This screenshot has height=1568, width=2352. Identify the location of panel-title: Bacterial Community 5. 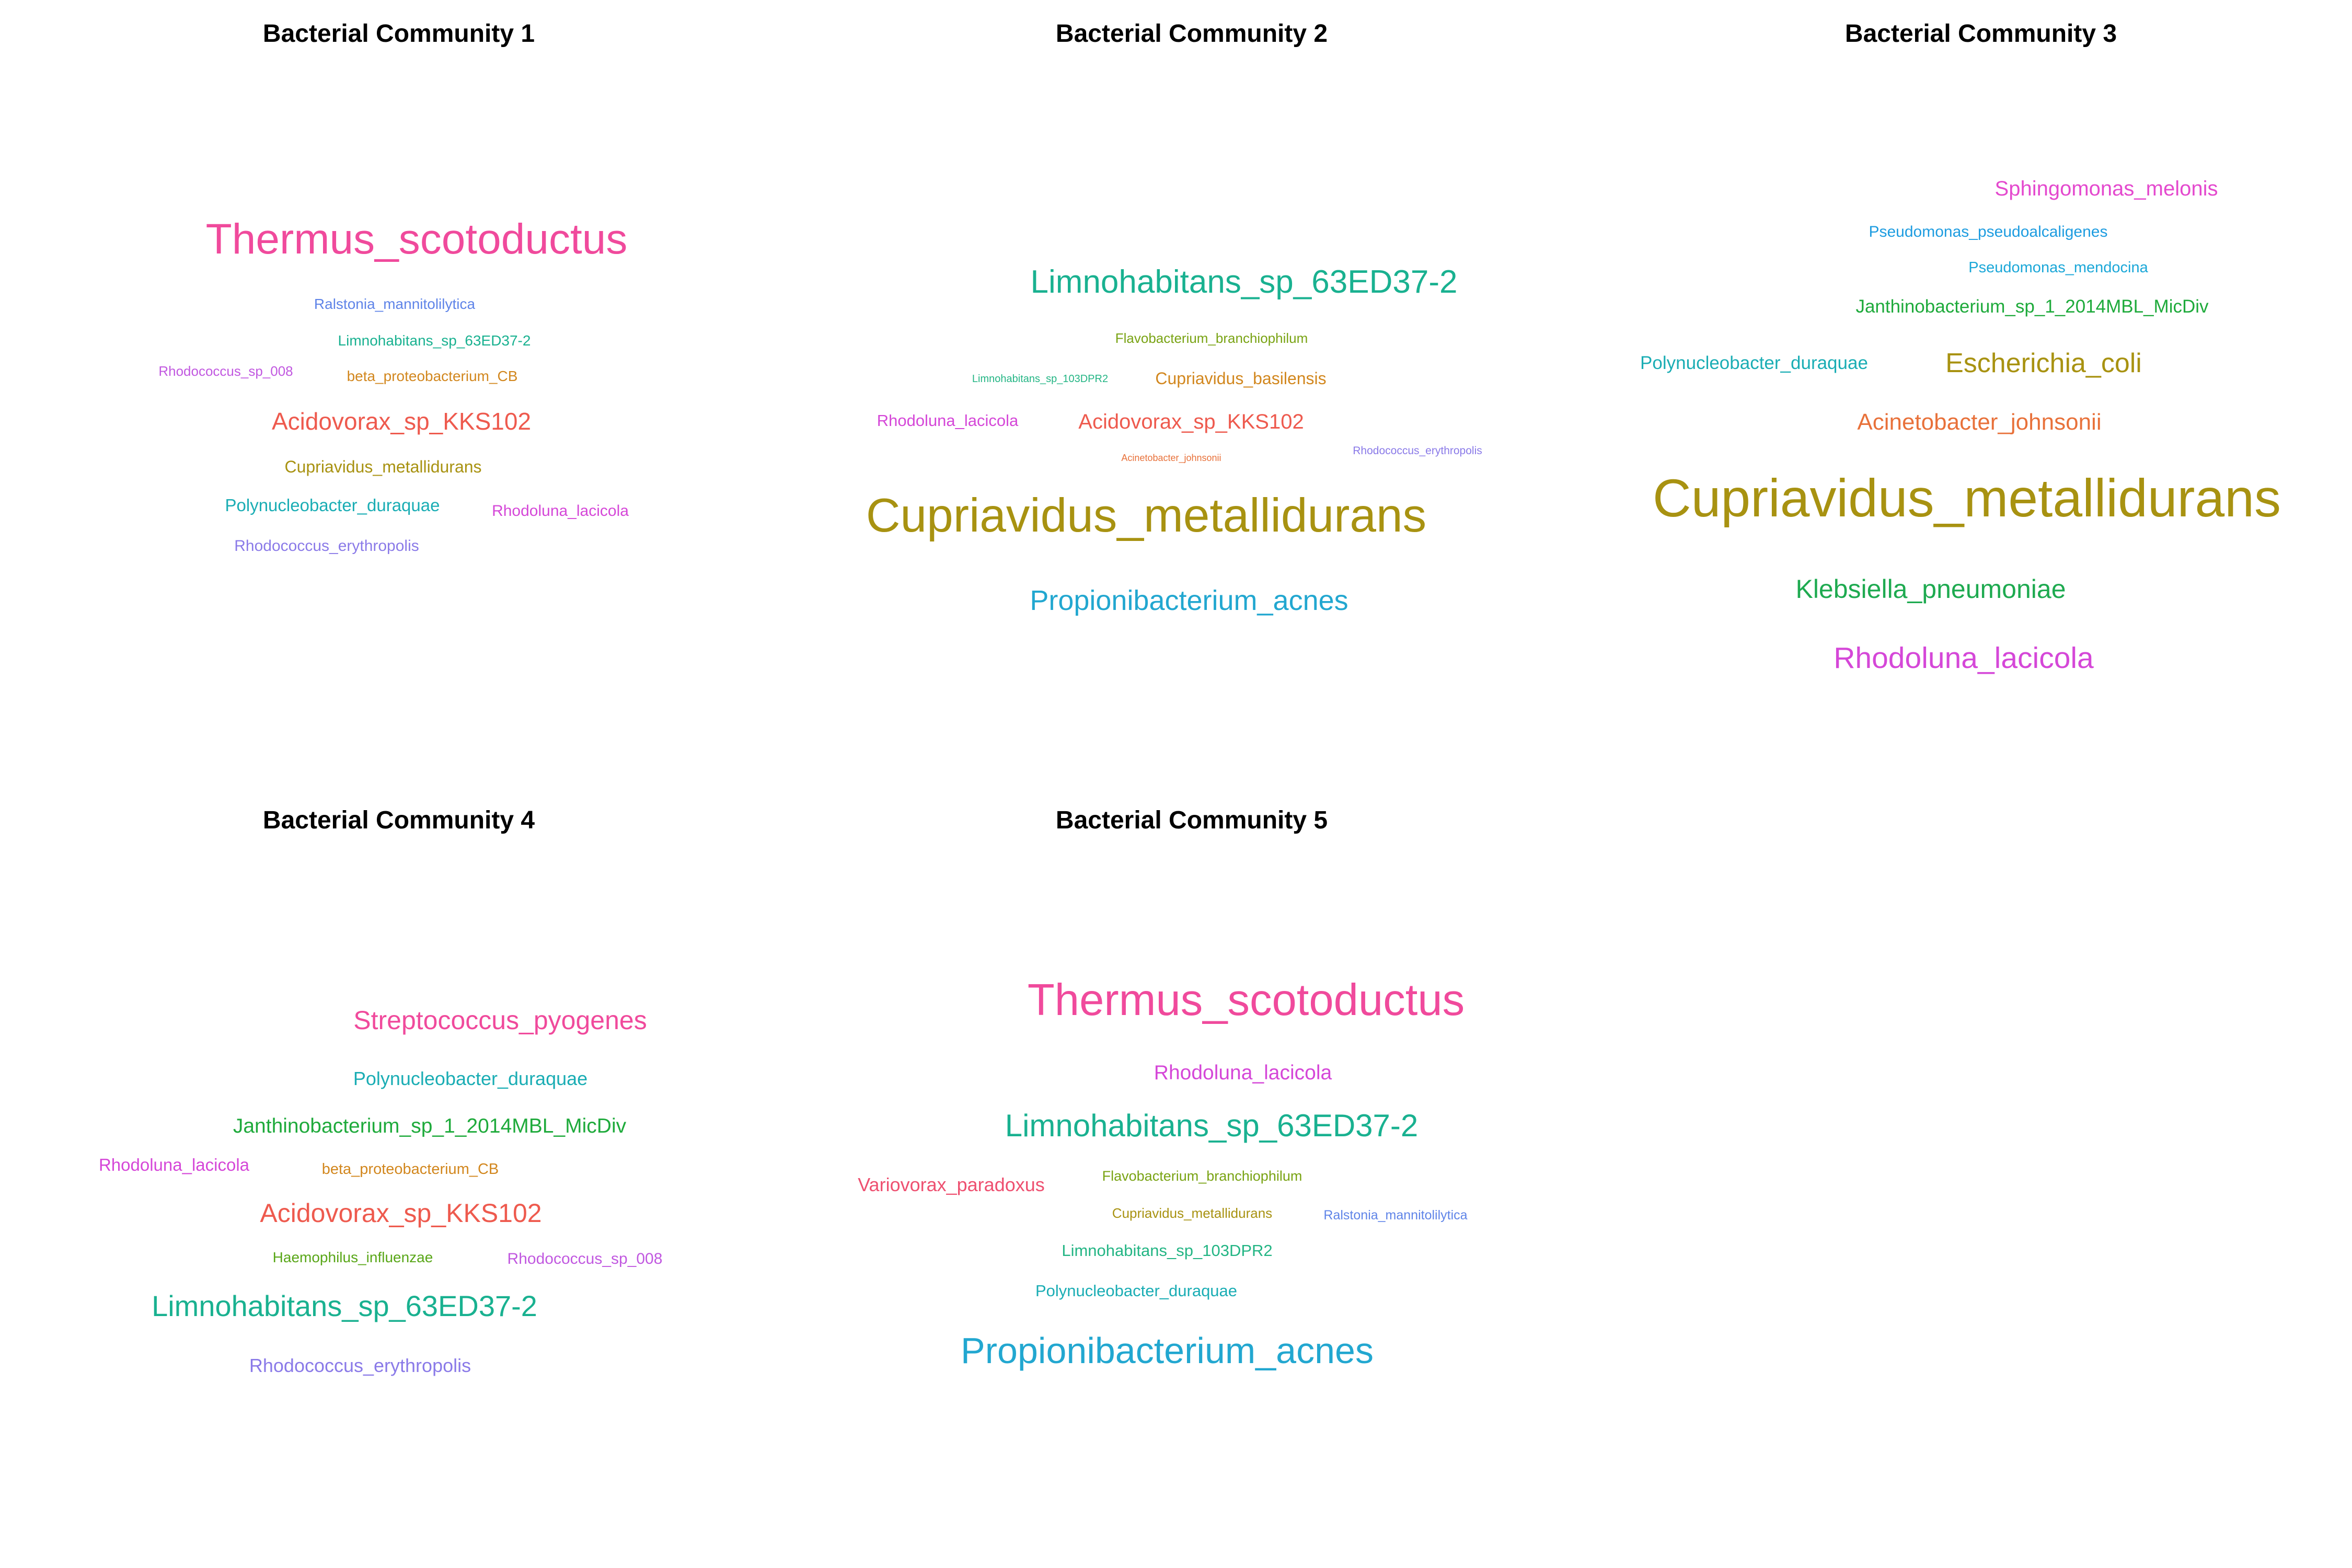
(1192, 820).